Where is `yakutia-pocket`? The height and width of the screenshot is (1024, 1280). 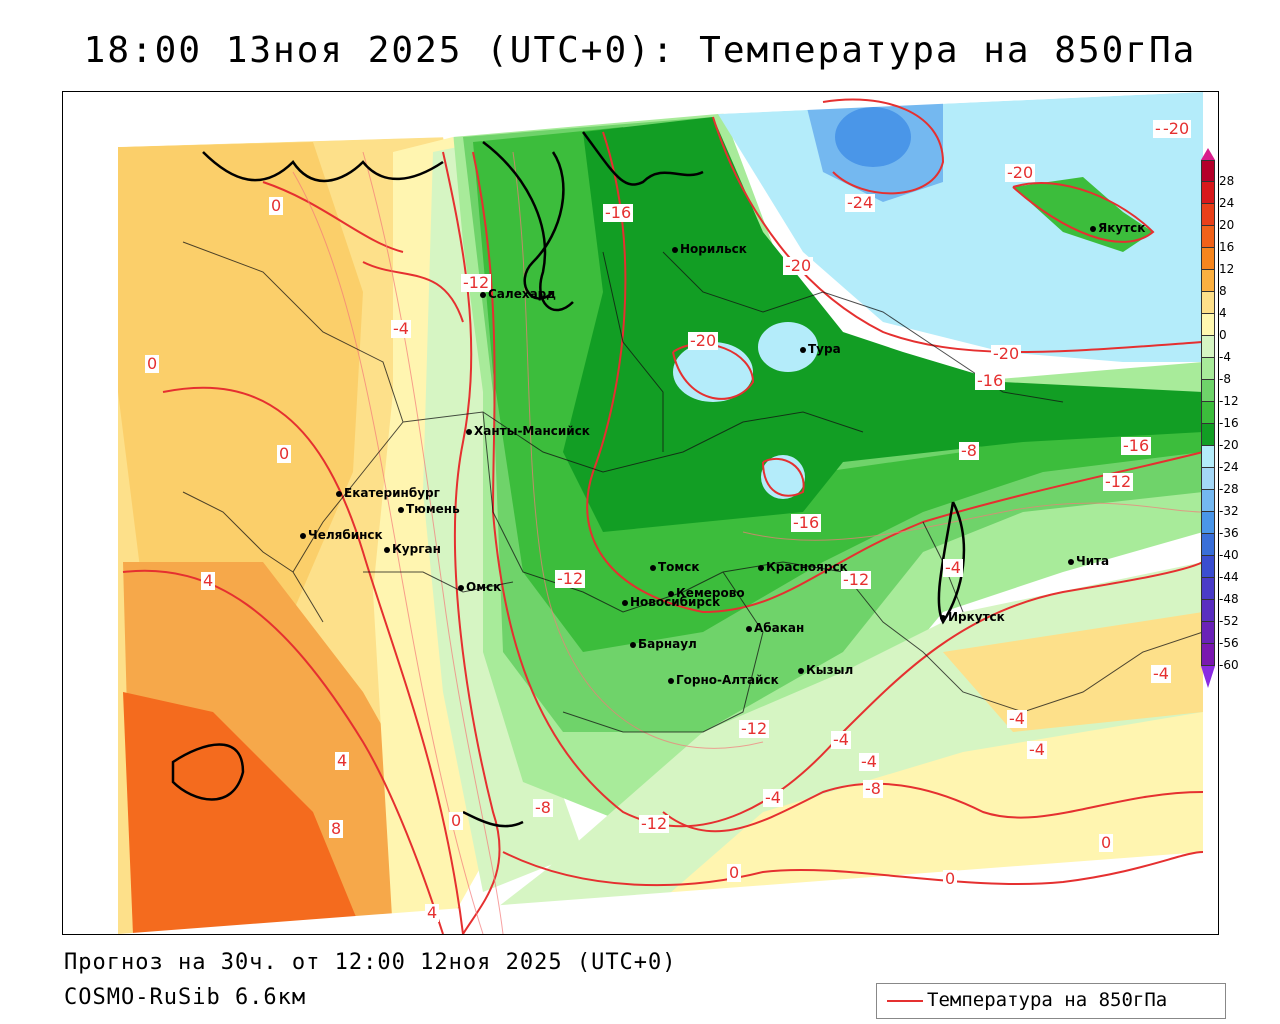
yakutia-pocket is located at coordinates (1083, 214).